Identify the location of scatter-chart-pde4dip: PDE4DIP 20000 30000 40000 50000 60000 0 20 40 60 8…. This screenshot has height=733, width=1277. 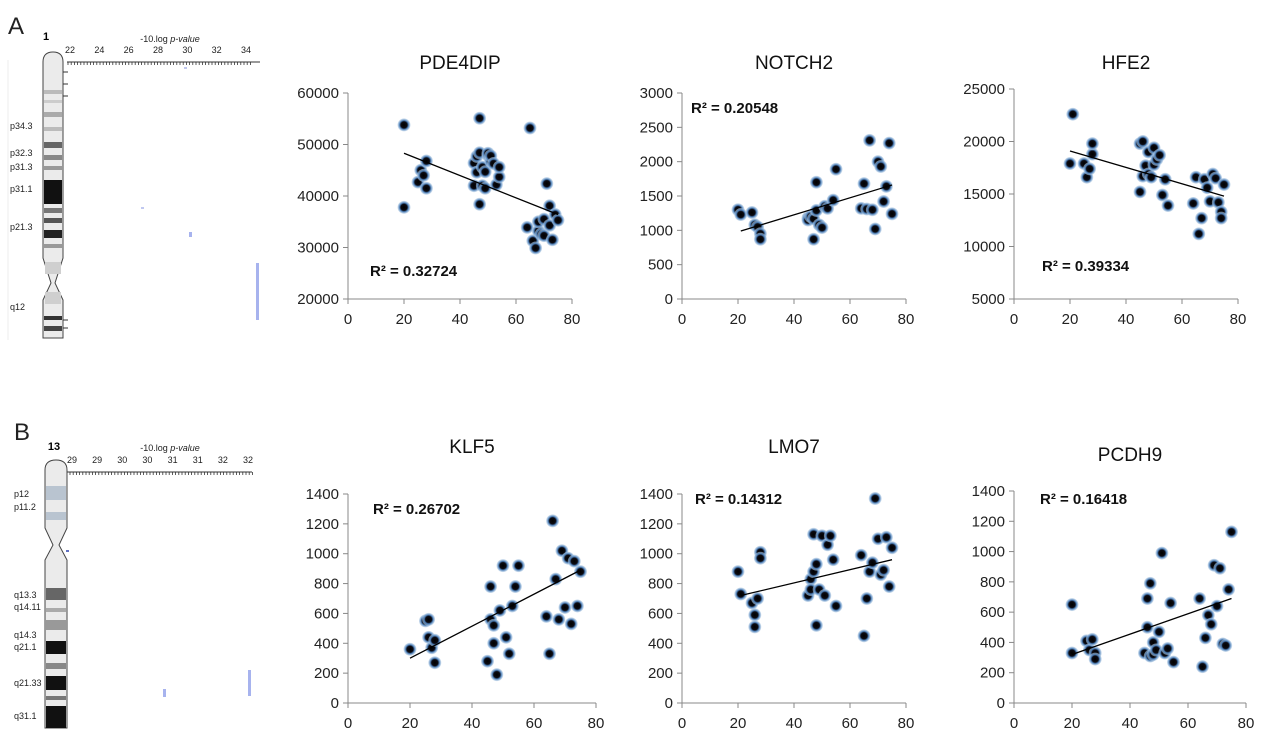
(438, 190).